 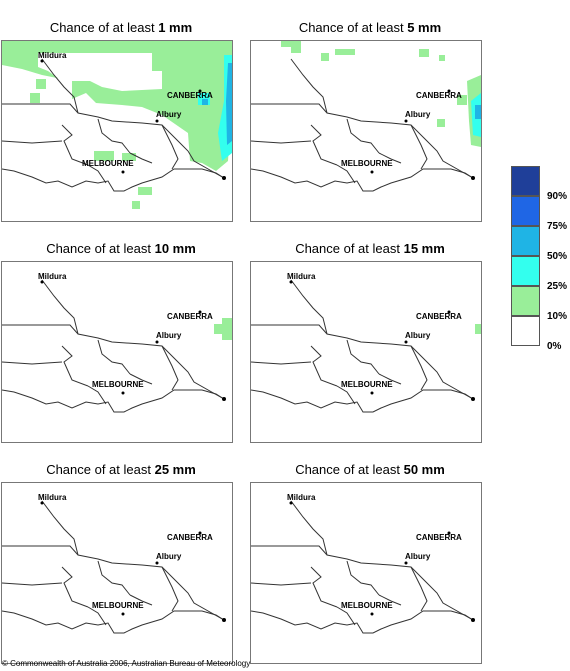 I want to click on rain-chance-map: CANBERRA Albury MELBOURNE, so click(x=366, y=131).